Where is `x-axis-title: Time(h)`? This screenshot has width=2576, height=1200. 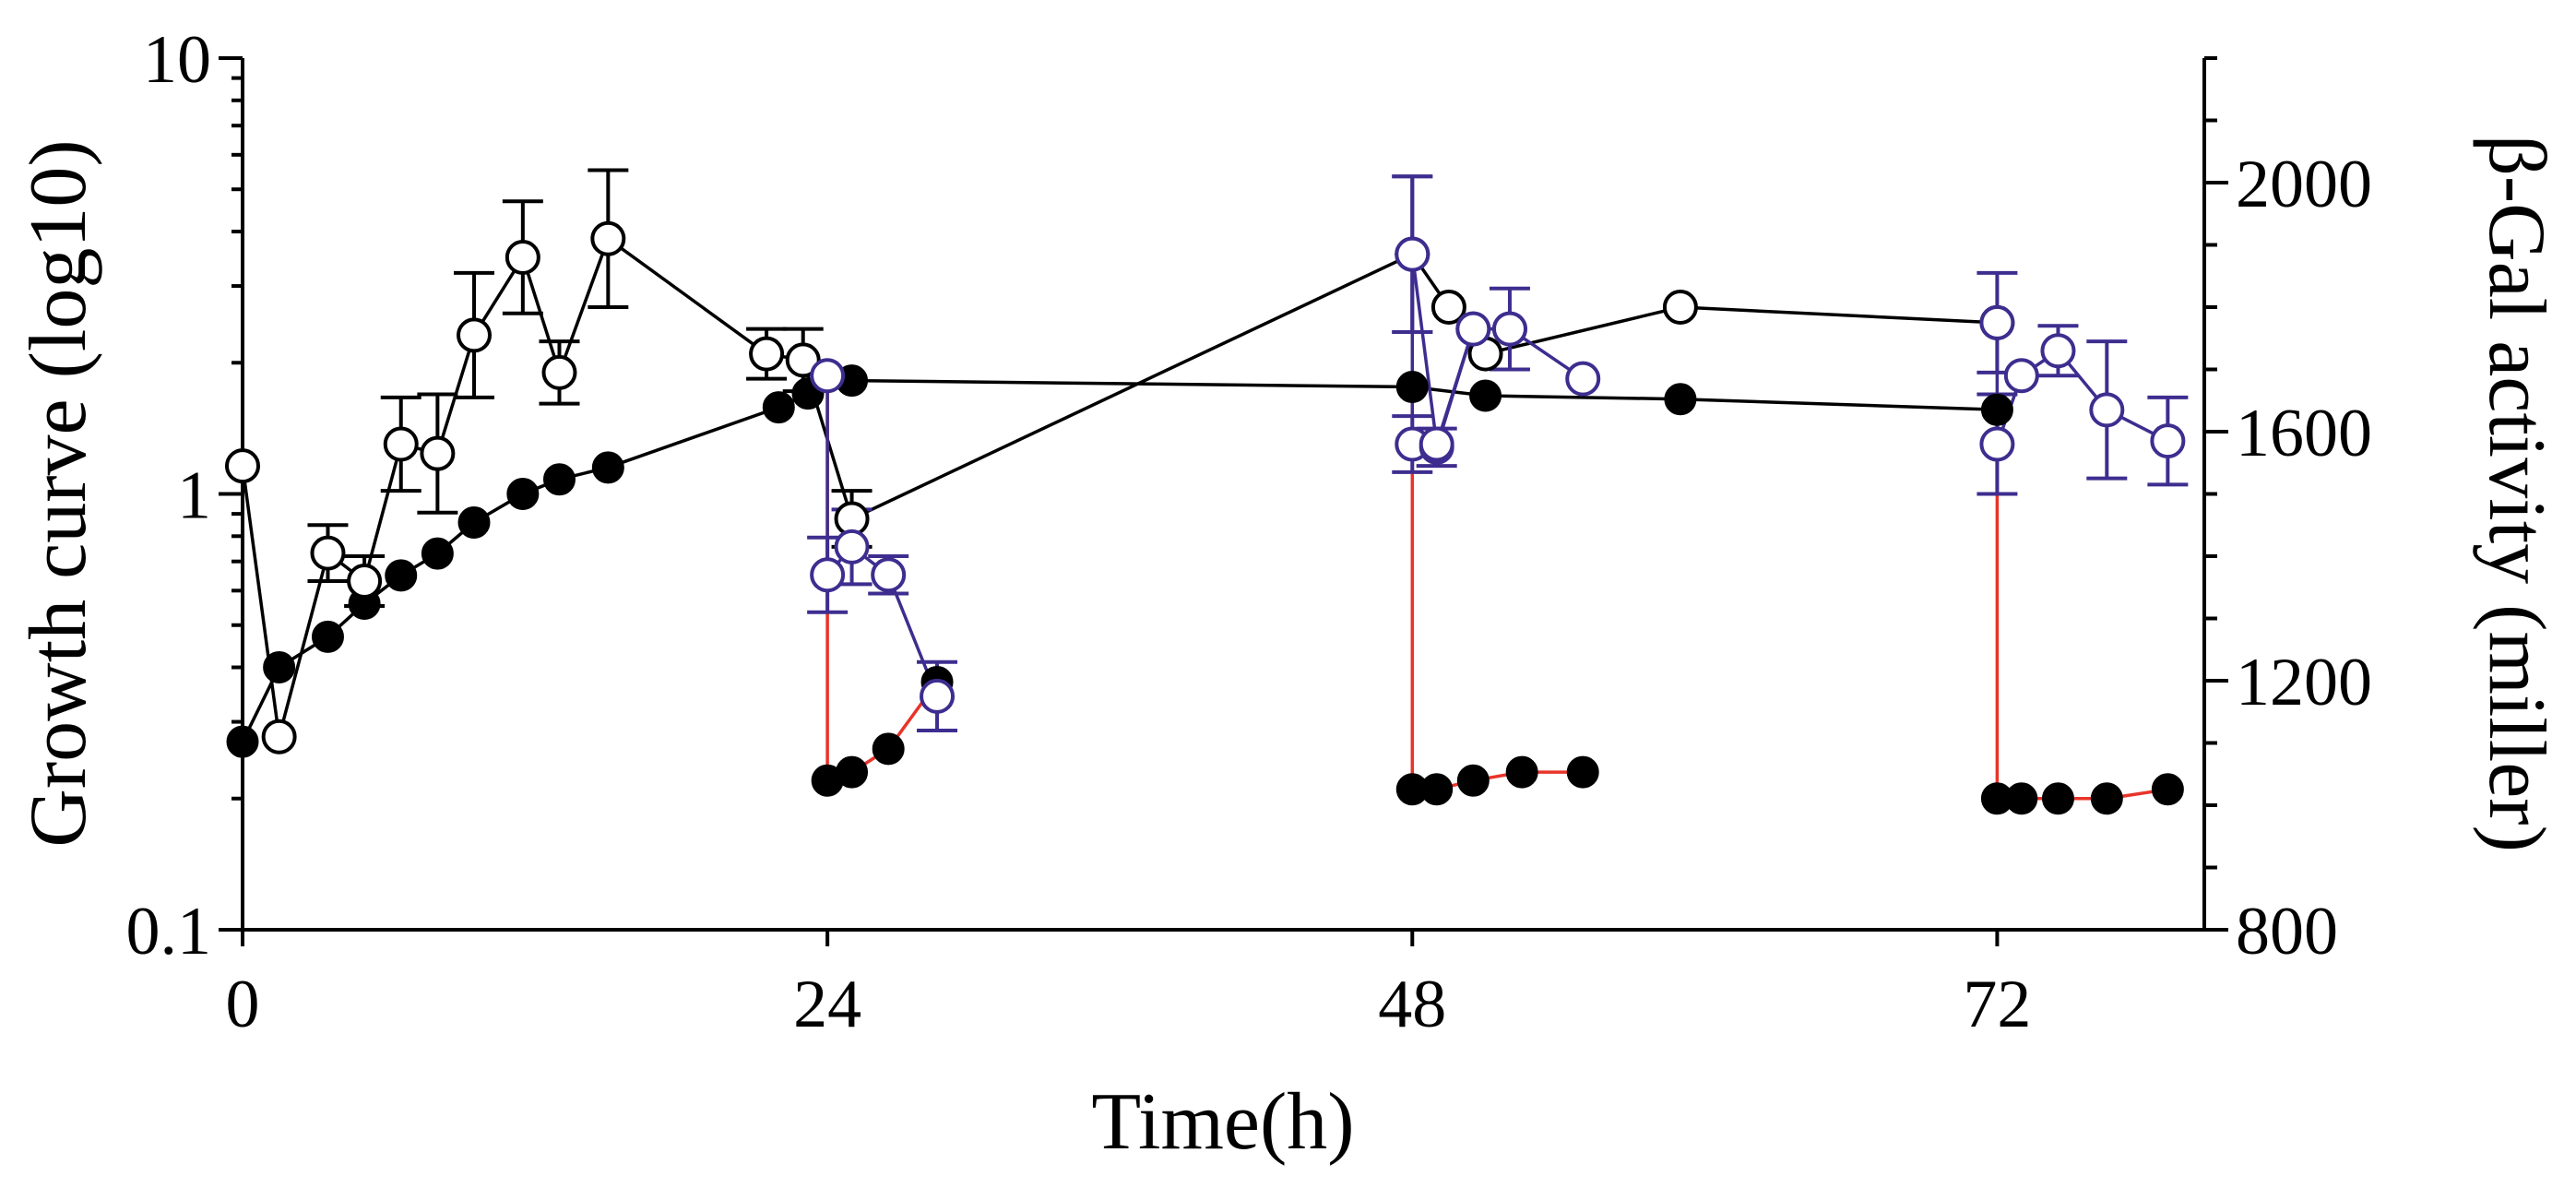
x-axis-title: Time(h) is located at coordinates (1222, 1122).